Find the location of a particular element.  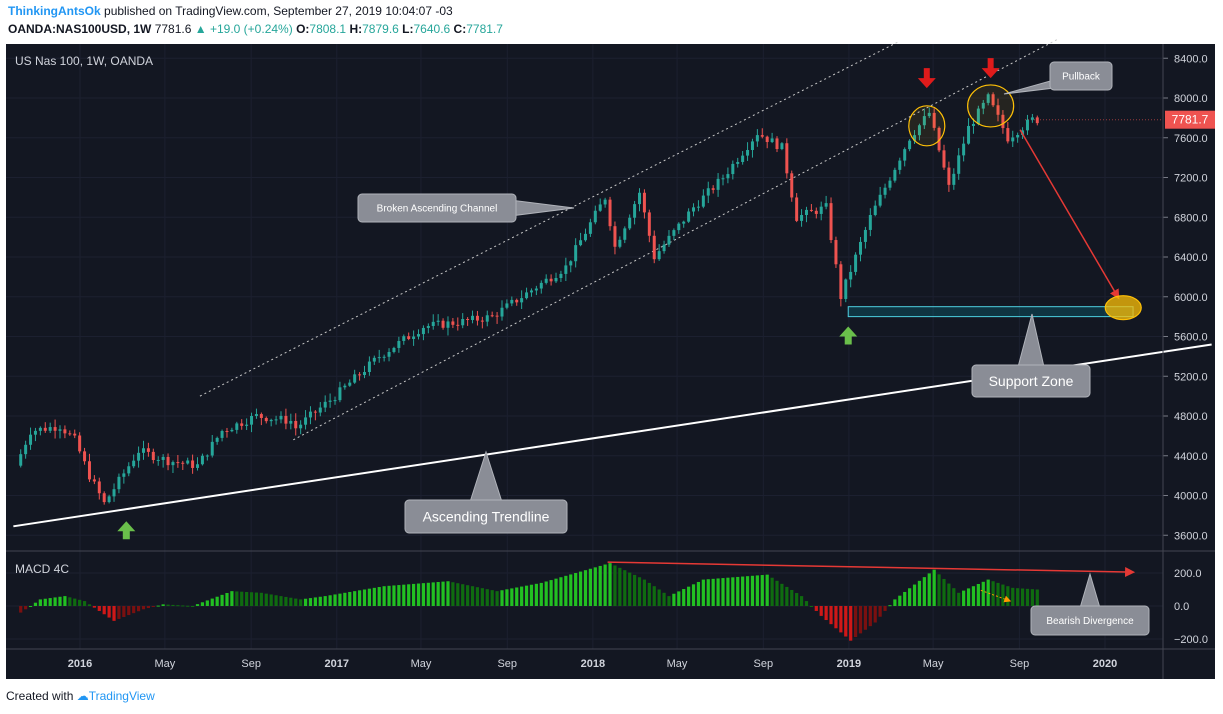

price-tick-label: 8400.0 is located at coordinates (1191, 59).